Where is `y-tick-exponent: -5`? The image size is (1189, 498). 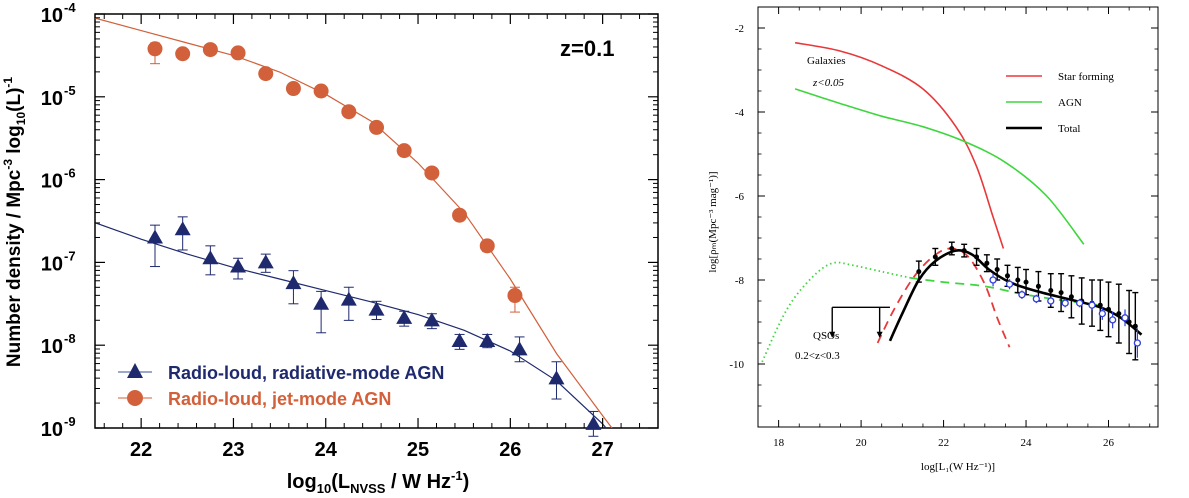
y-tick-exponent: -5 is located at coordinates (70, 90).